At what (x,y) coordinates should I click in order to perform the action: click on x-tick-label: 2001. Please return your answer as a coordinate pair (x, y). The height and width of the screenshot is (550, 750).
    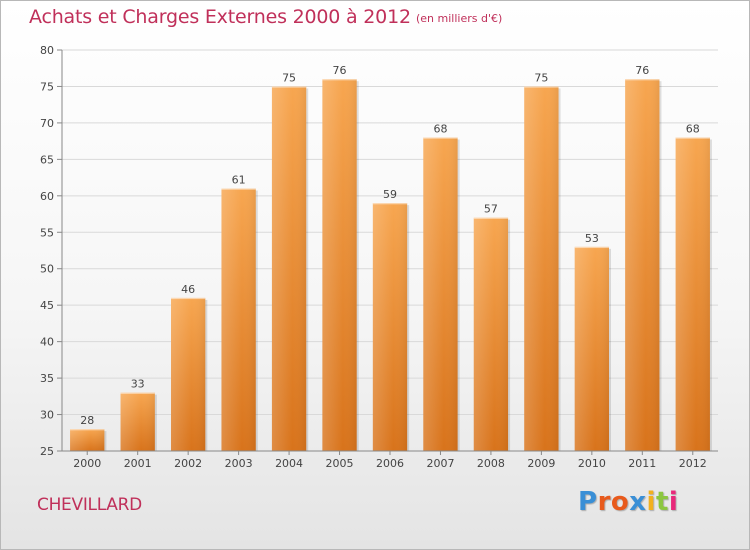
    Looking at the image, I should click on (138, 463).